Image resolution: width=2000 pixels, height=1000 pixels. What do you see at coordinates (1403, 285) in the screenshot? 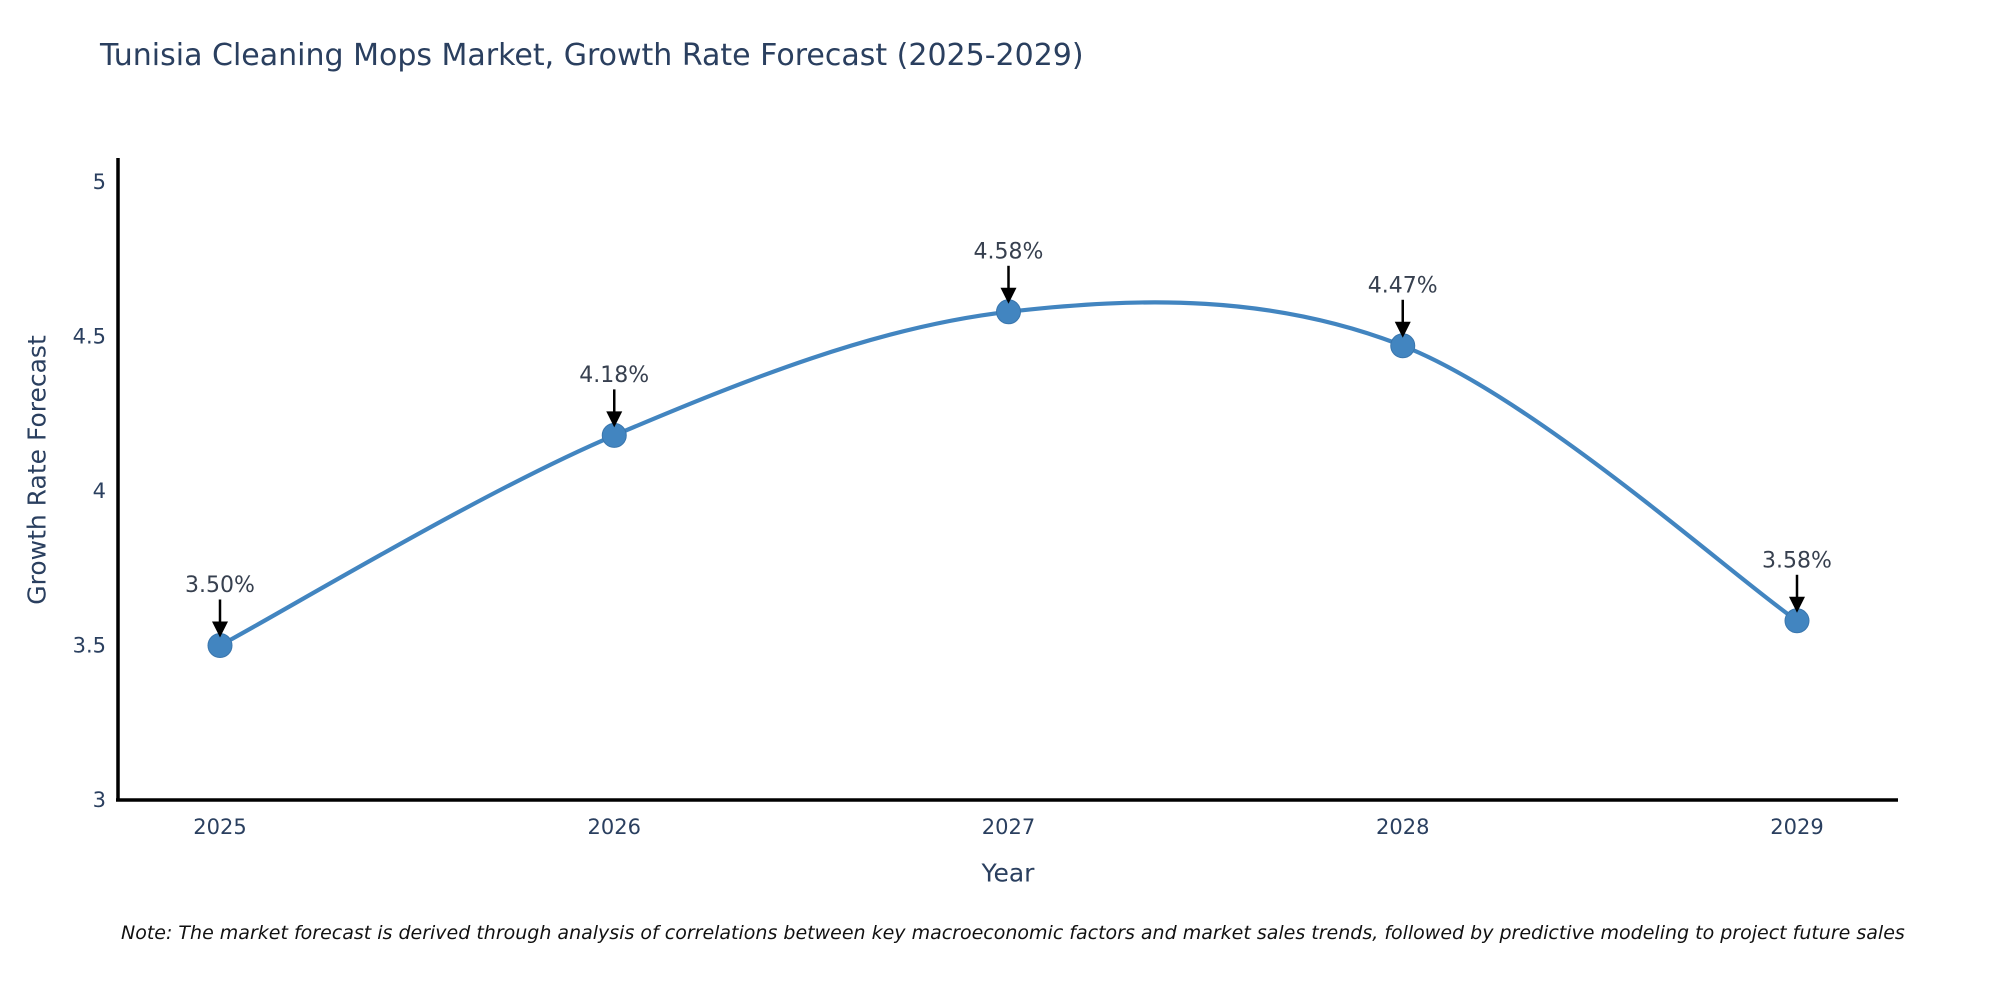
I see `data-point-label: 4.47%` at bounding box center [1403, 285].